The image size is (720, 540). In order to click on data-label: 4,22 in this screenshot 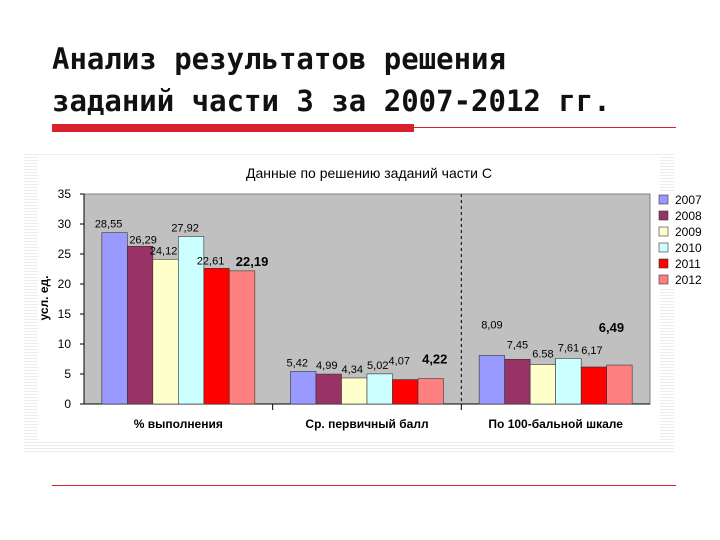, I will do `click(434, 359)`.